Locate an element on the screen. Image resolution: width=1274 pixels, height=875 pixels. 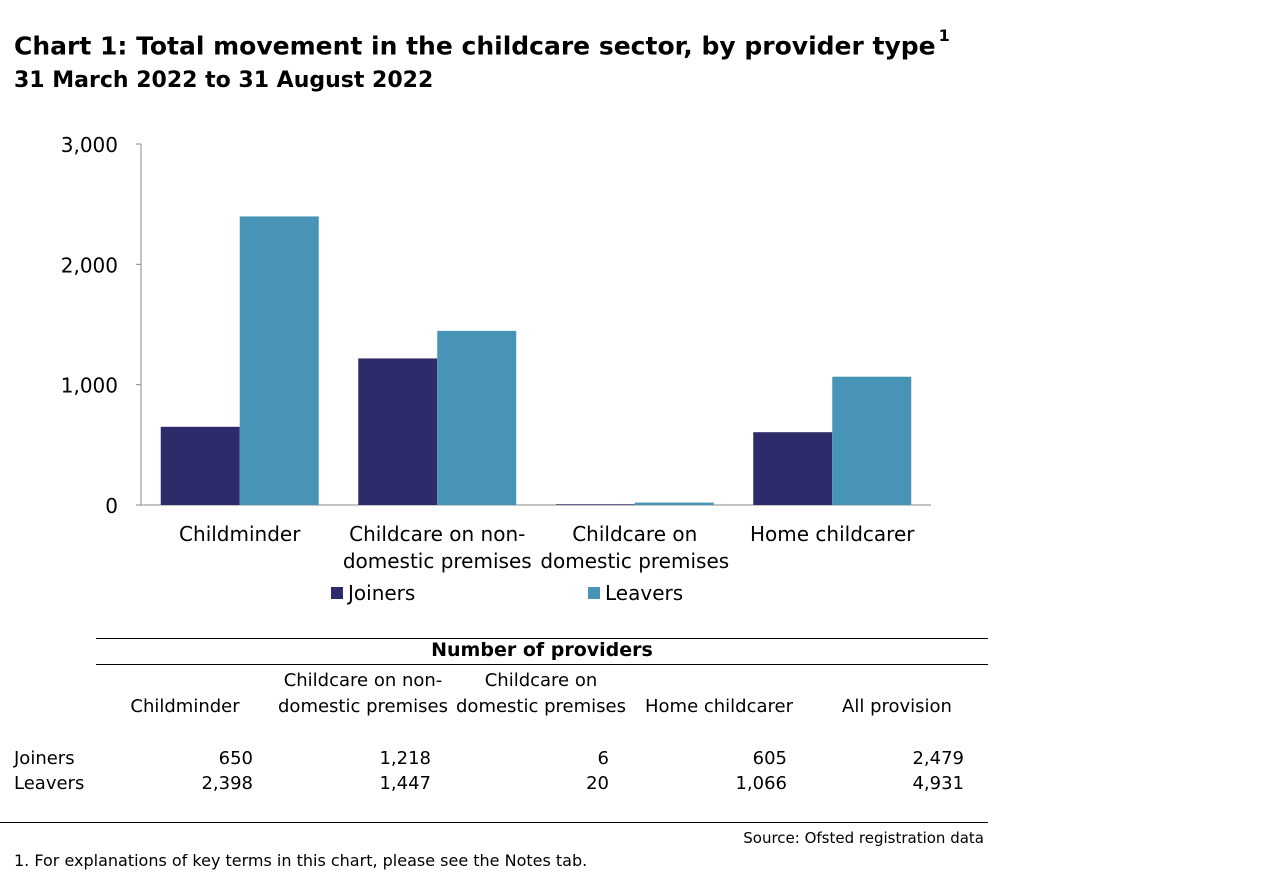
table-cell: 2,479 is located at coordinates (938, 758).